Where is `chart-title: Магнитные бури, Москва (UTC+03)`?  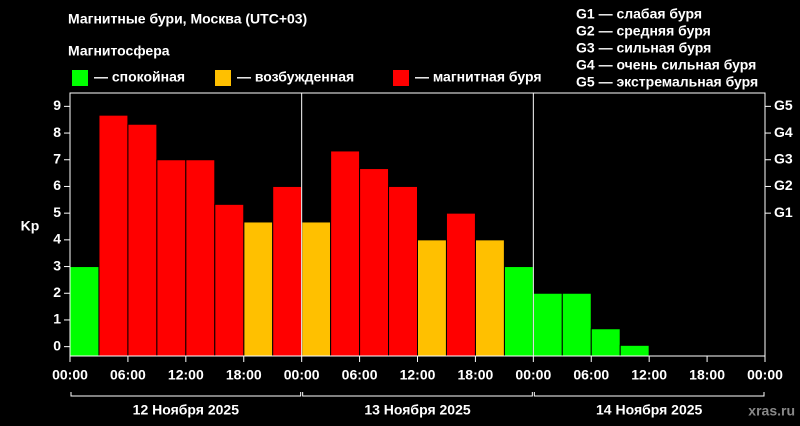
chart-title: Магнитные бури, Москва (UTC+03) is located at coordinates (187, 19).